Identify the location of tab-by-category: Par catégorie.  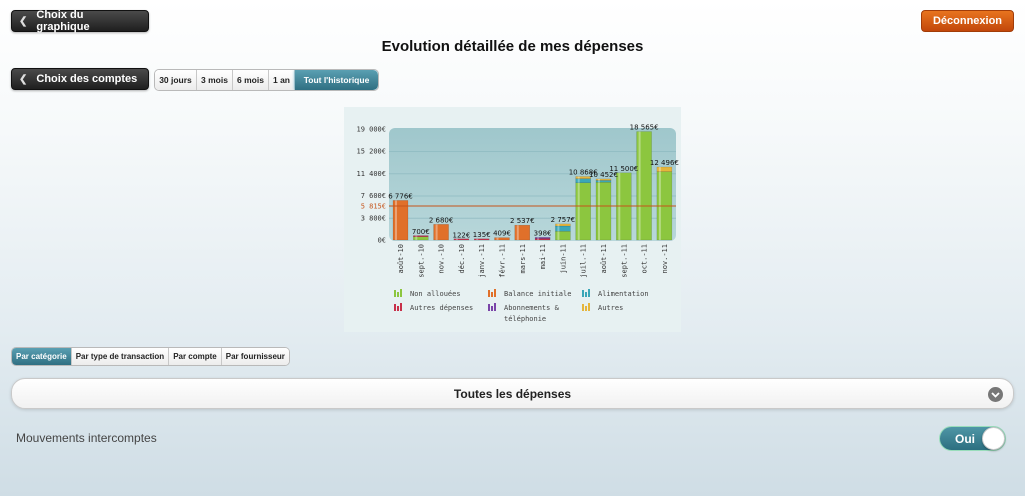
(42, 356).